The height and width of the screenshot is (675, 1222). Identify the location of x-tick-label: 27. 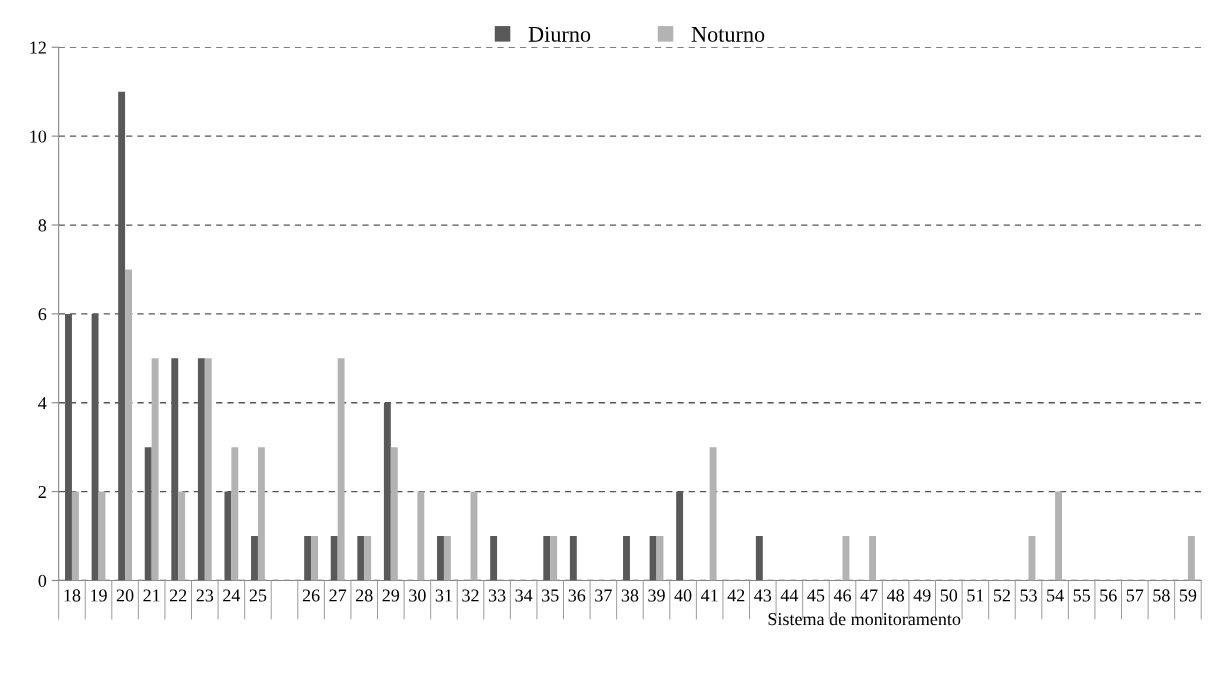
(338, 595).